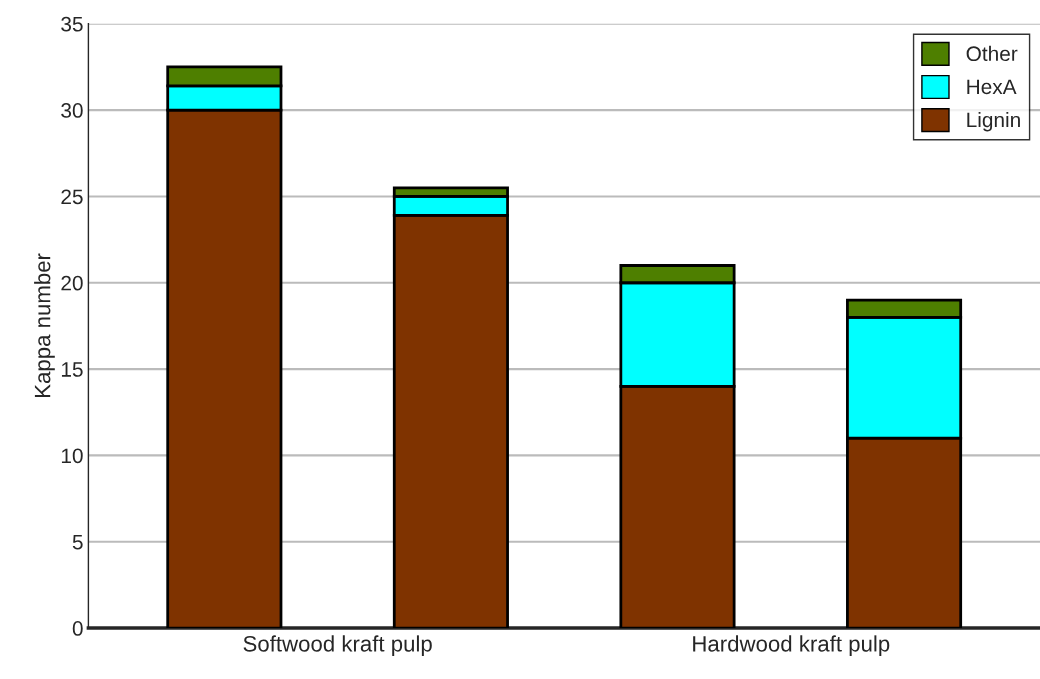 The image size is (1040, 679). Describe the element at coordinates (77, 628) in the screenshot. I see `y-tick-label: 0` at that location.